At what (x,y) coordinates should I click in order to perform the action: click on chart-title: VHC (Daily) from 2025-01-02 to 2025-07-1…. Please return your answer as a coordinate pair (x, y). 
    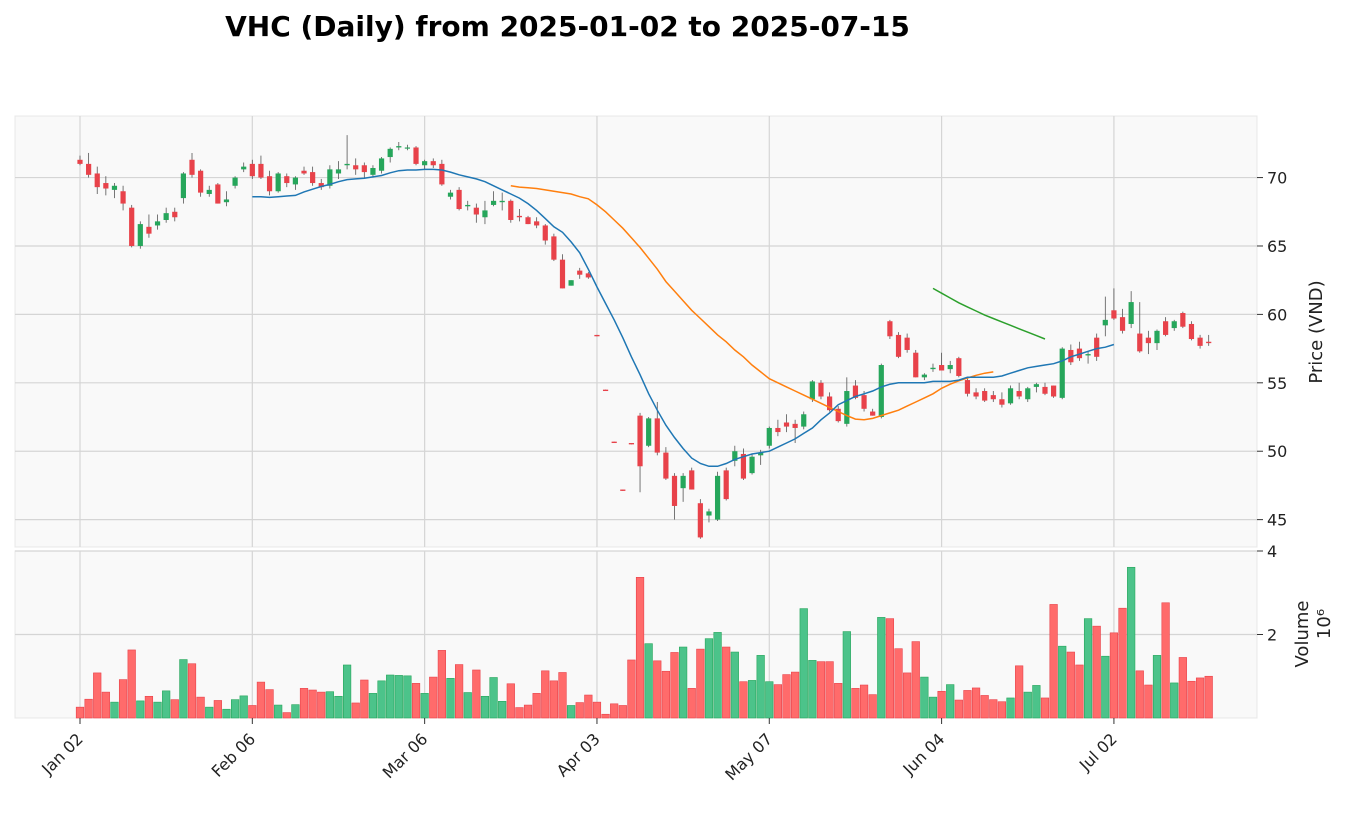
    Looking at the image, I should click on (567, 26).